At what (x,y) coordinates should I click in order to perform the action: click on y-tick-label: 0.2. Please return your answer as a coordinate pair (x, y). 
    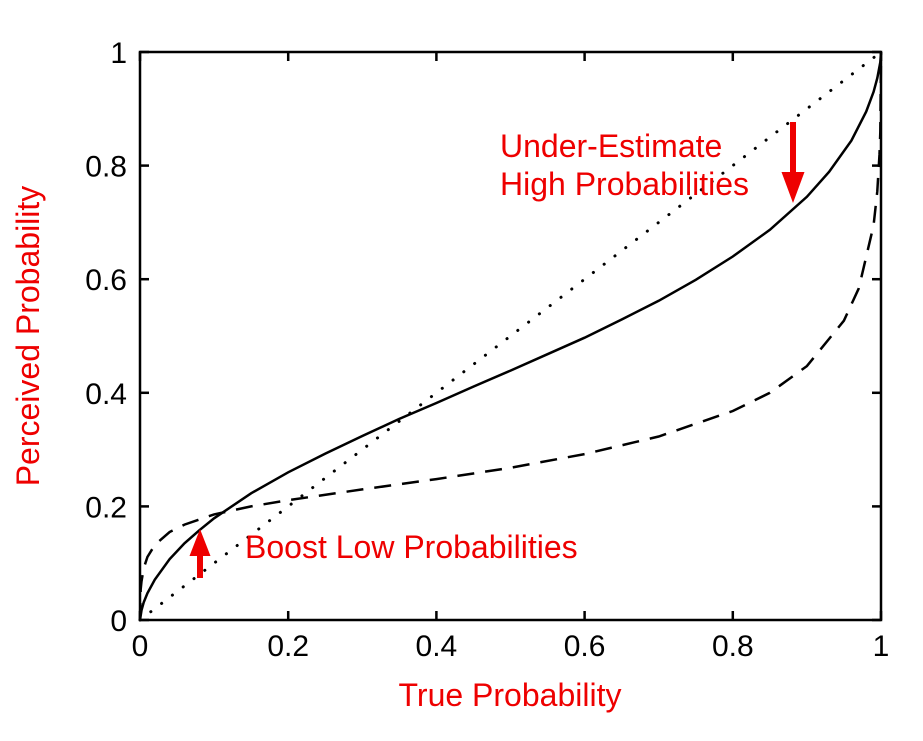
    Looking at the image, I should click on (106, 507).